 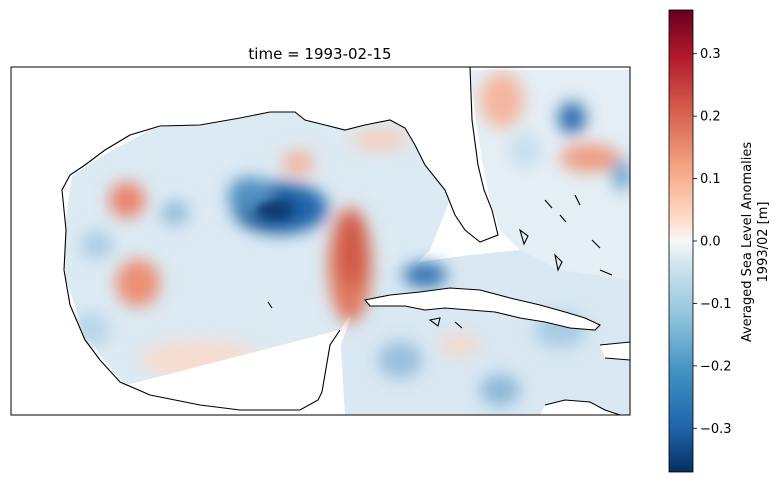 I want to click on colorbar-tick-label: 0.0, so click(x=710, y=242).